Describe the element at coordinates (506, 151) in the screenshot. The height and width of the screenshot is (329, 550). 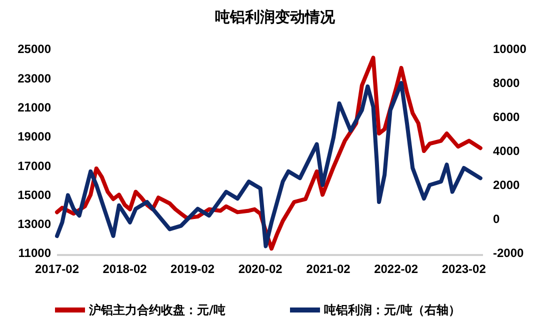
I see `y2-tick-label: 4000` at that location.